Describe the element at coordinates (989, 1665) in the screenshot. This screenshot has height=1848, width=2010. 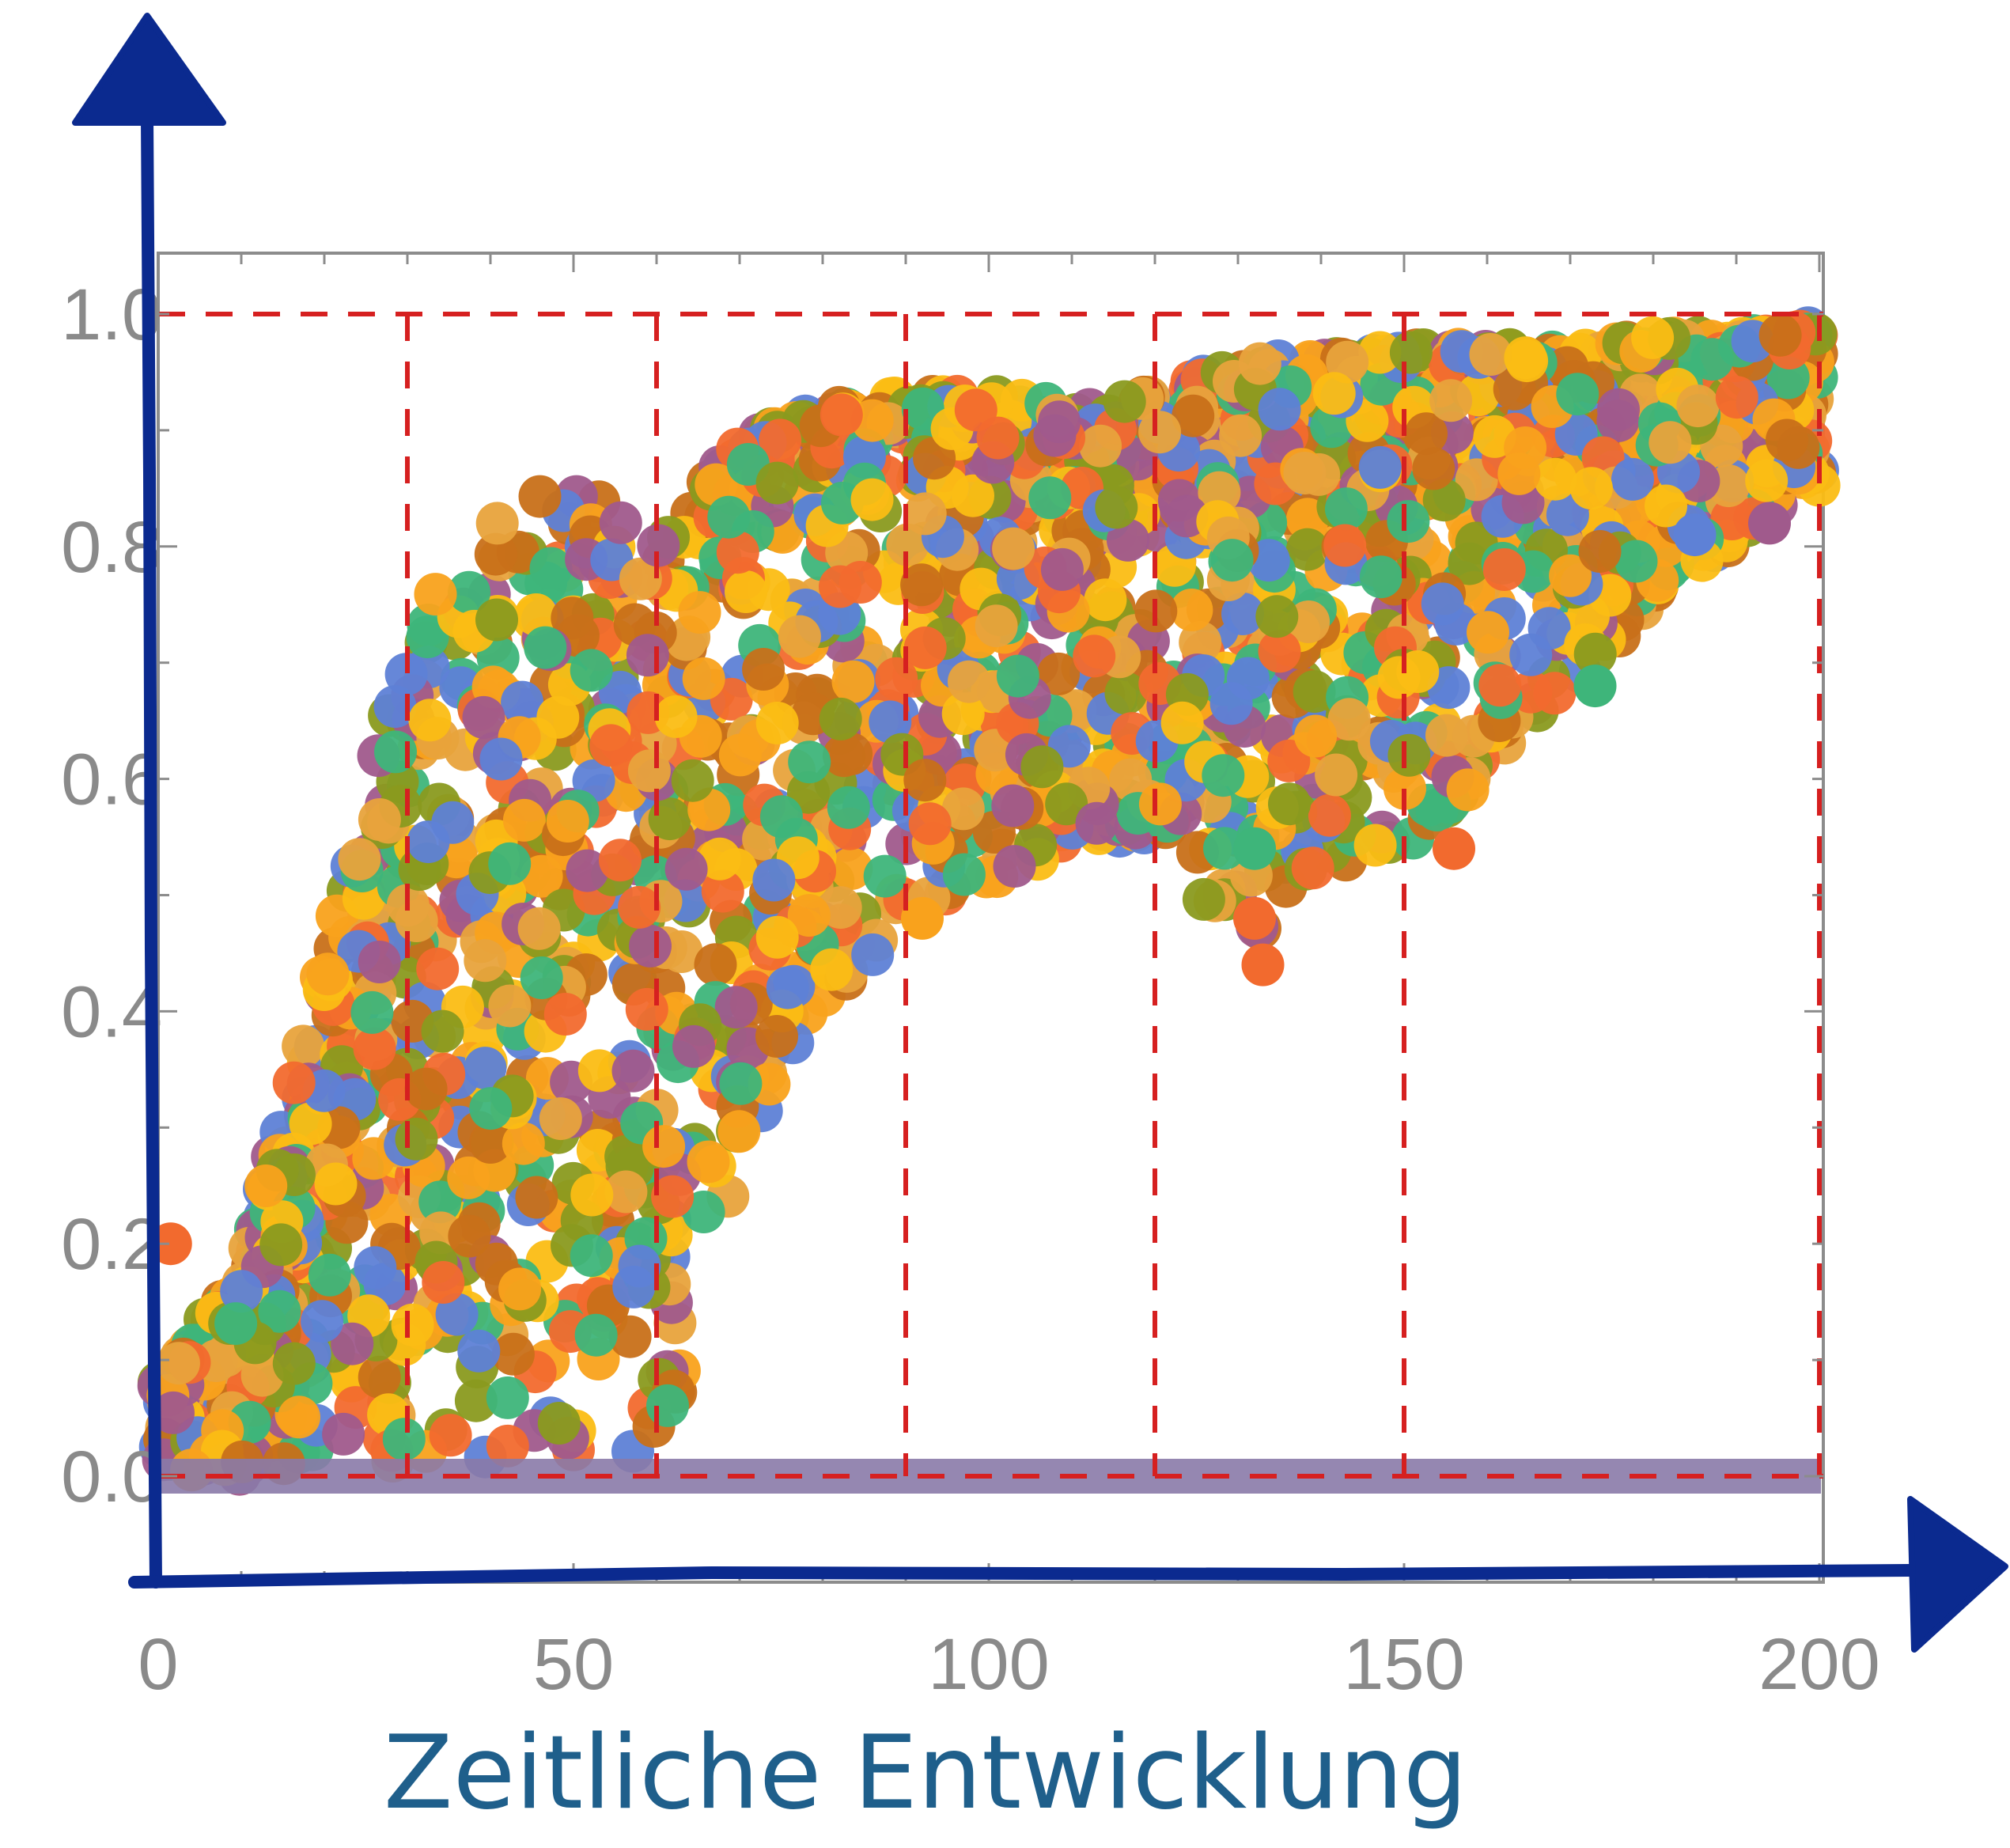
I see `x-tick-label: 100` at that location.